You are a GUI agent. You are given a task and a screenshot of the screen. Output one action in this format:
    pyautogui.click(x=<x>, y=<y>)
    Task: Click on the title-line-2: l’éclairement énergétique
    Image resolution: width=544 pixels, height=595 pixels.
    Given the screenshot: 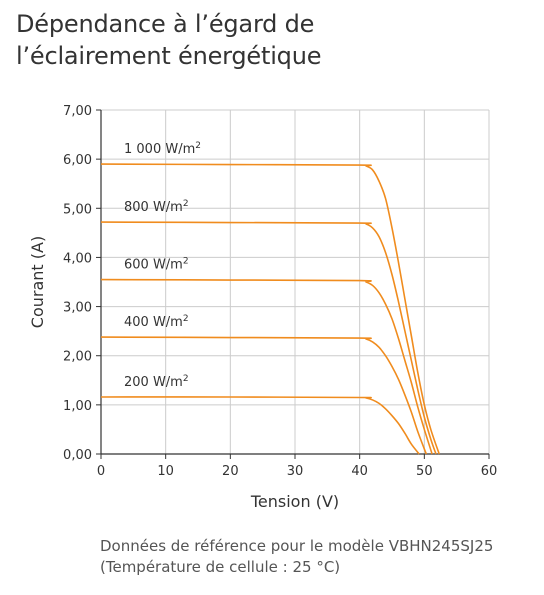 What is the action you would take?
    pyautogui.click(x=169, y=56)
    